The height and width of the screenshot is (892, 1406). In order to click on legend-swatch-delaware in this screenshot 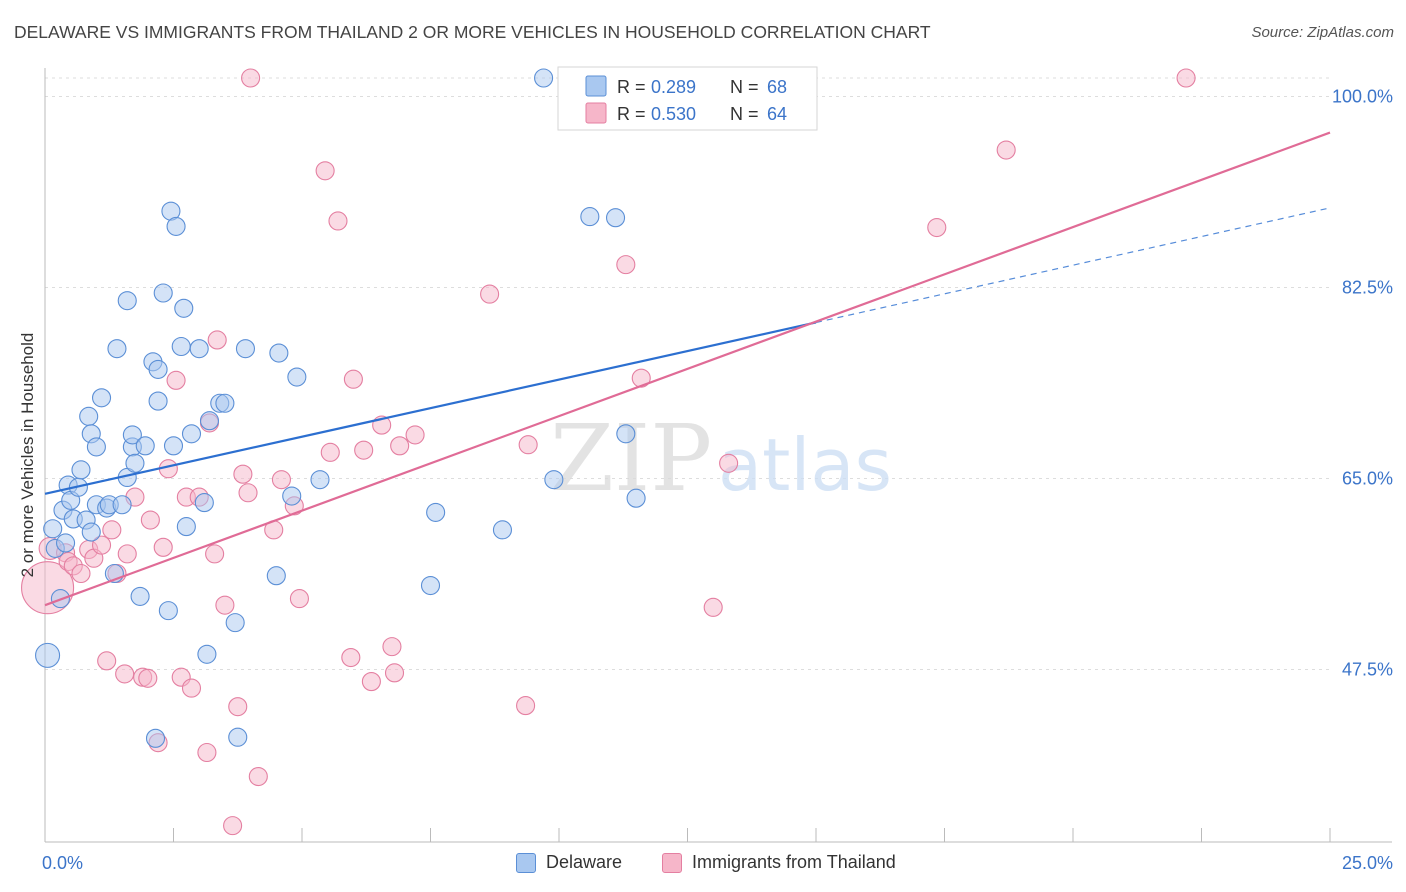, I will do `click(596, 86)`.